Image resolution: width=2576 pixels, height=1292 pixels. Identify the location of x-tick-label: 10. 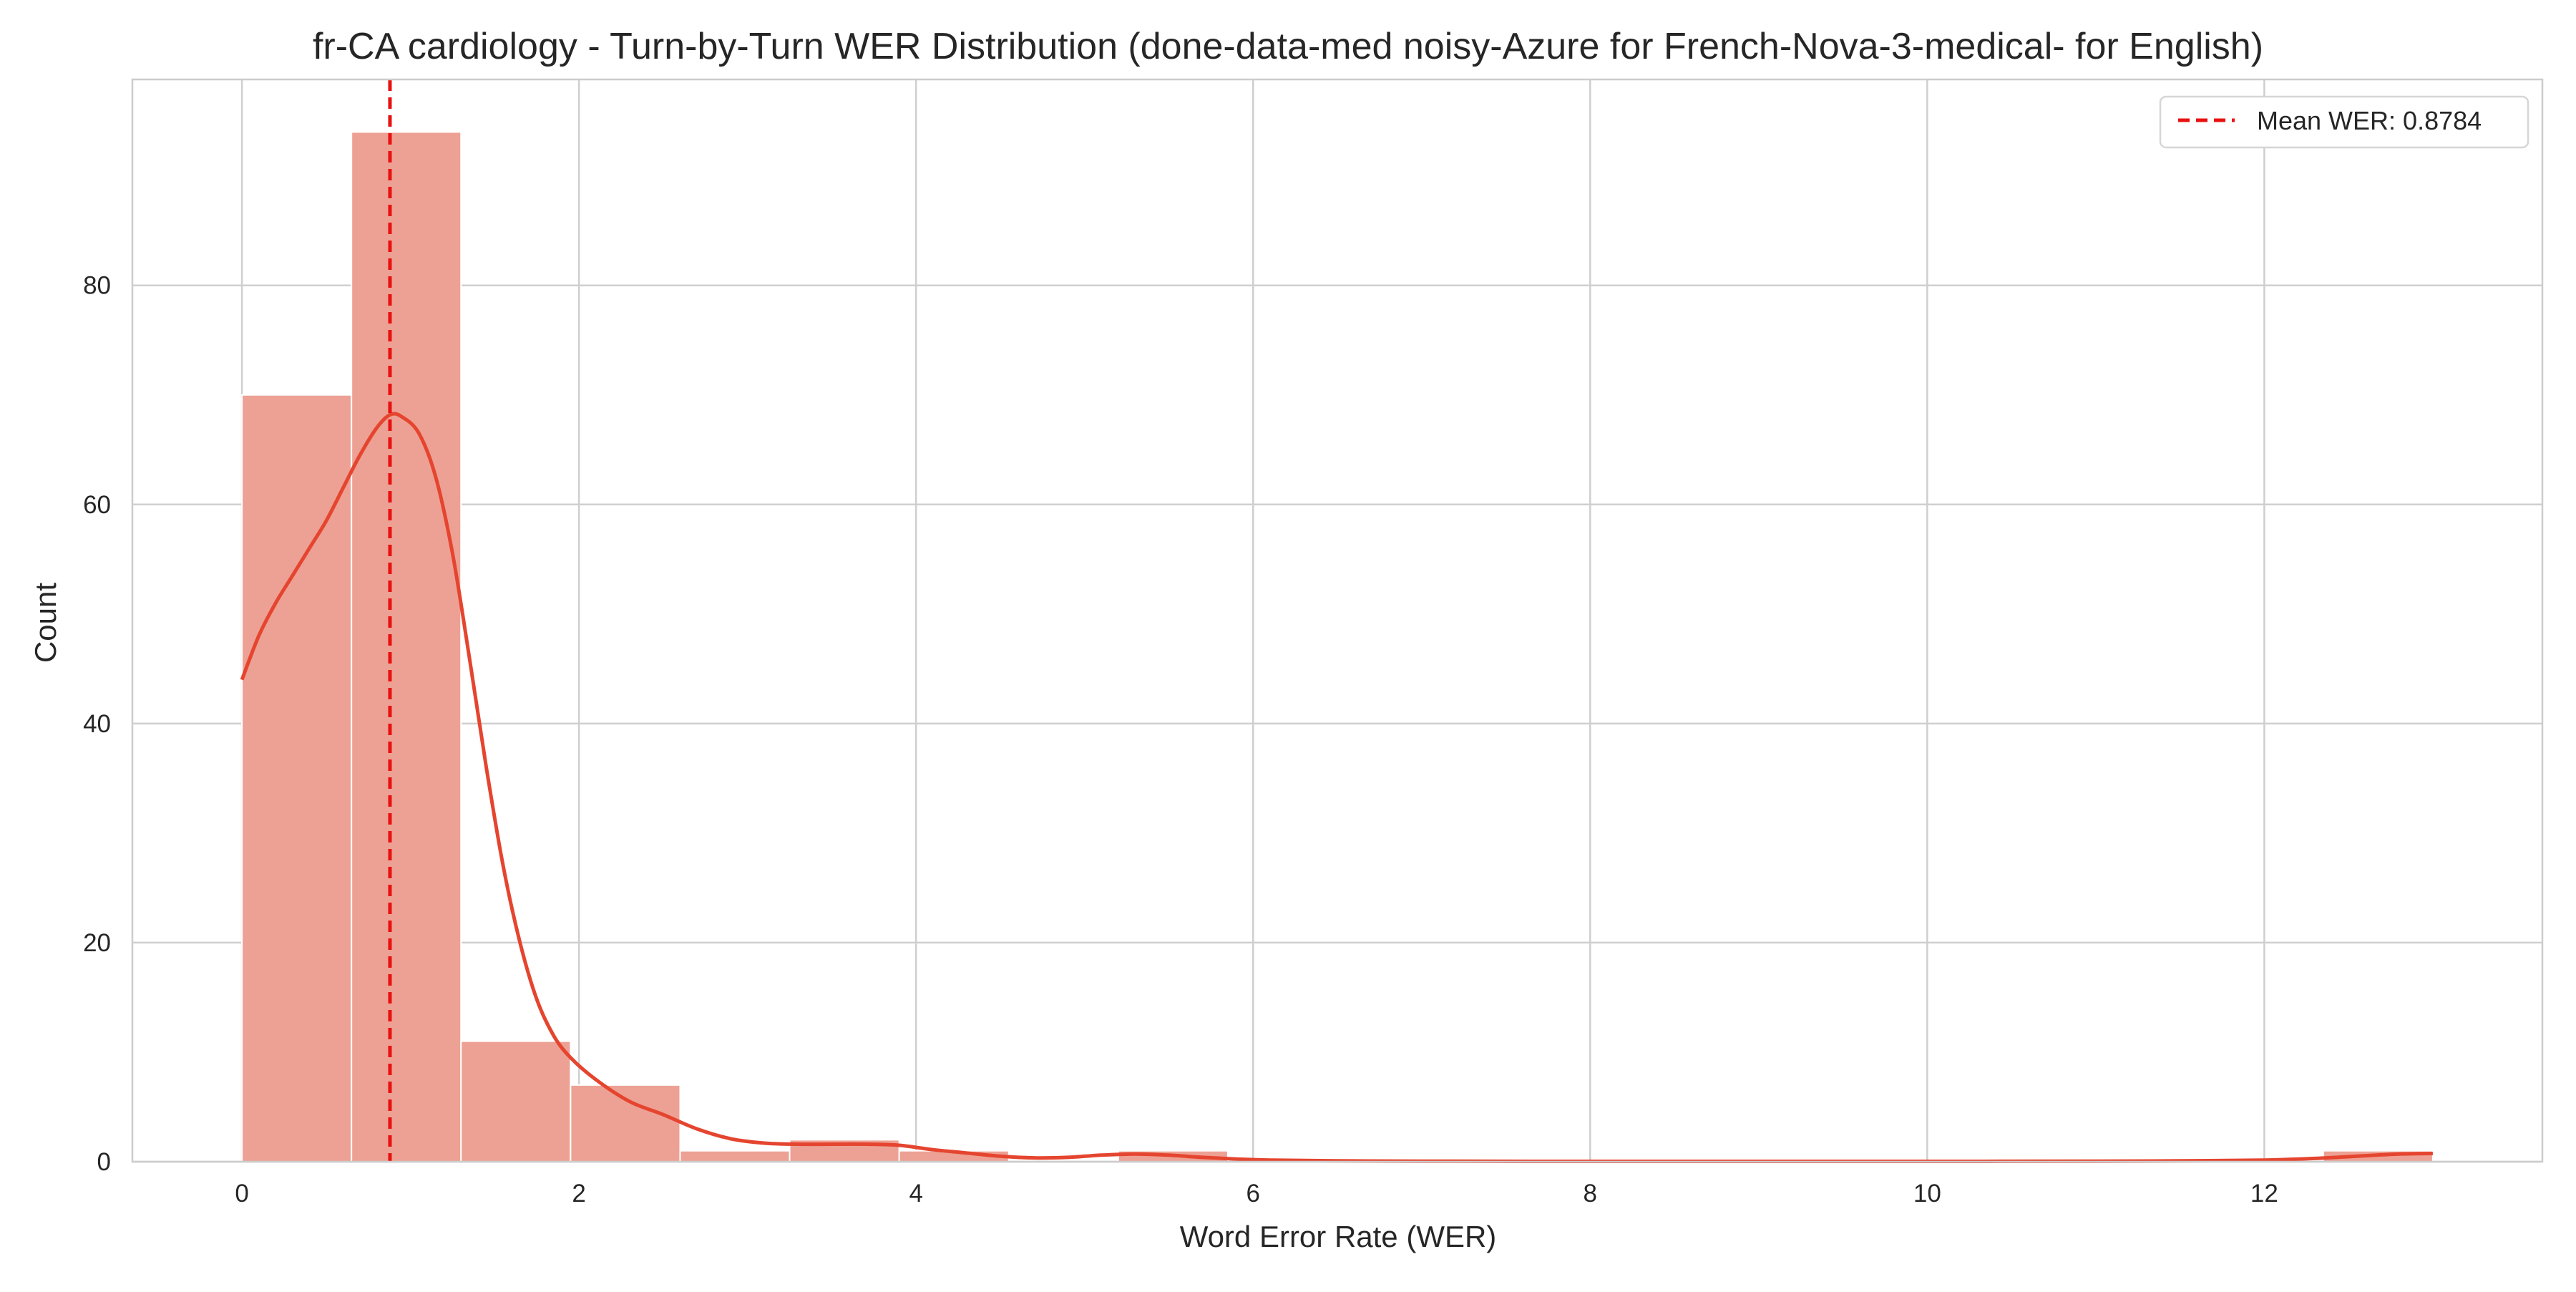
(1927, 1194).